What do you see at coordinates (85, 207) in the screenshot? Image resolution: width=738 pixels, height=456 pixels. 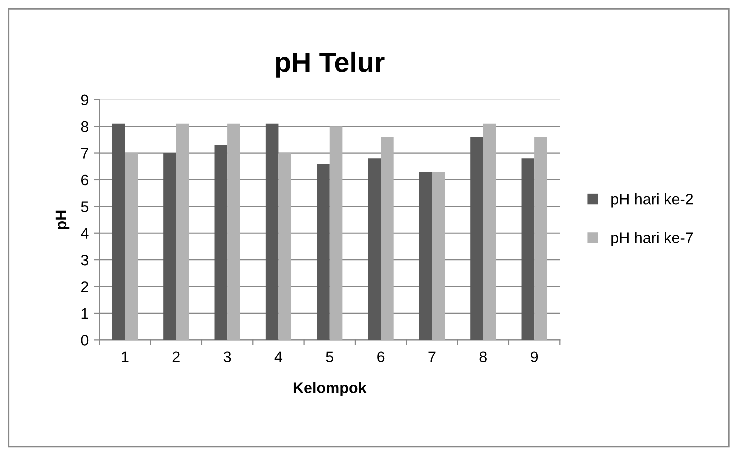 I see `y-tick-label: 5` at bounding box center [85, 207].